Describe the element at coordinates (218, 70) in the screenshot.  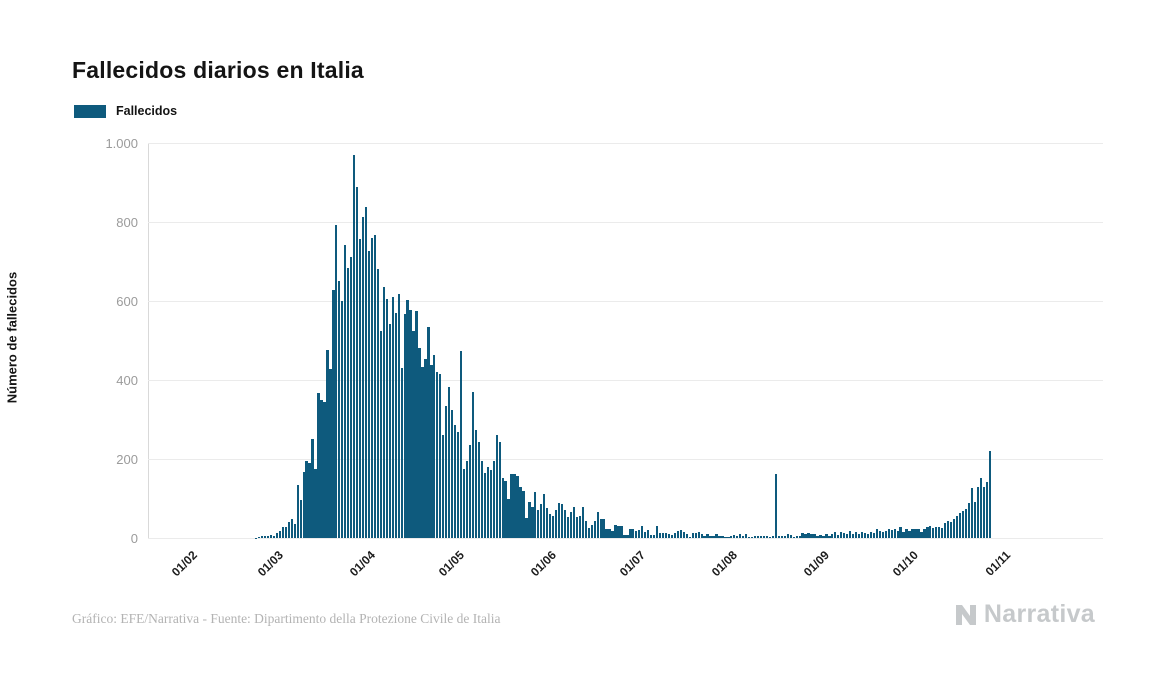
I see `page-title: Fallecidos diarios en Italia` at that location.